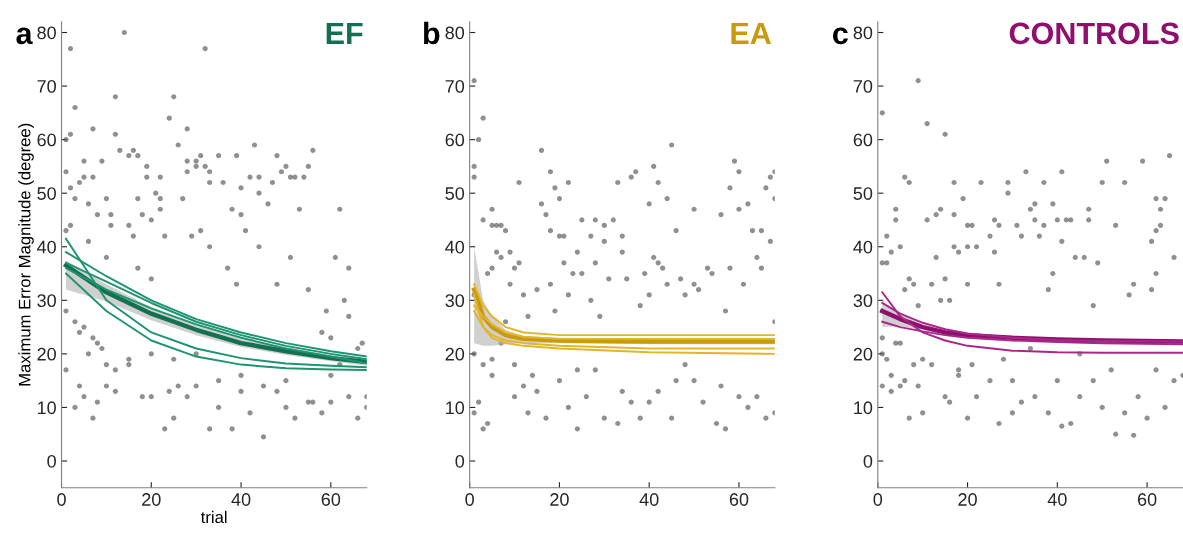 Image resolution: width=1183 pixels, height=545 pixels. What do you see at coordinates (24, 36) in the screenshot?
I see `text: a` at bounding box center [24, 36].